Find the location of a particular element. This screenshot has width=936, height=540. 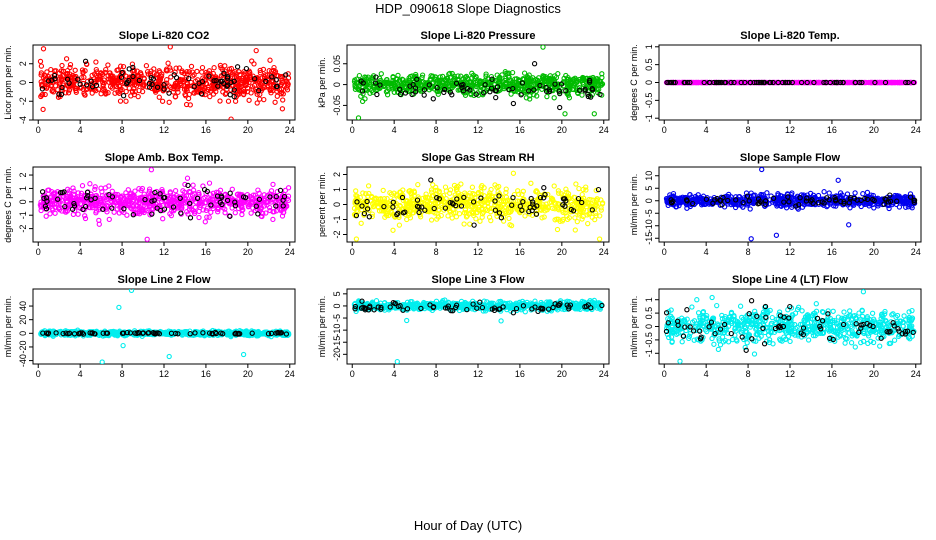

y-tick-label: -2 is located at coordinates (337, 234).